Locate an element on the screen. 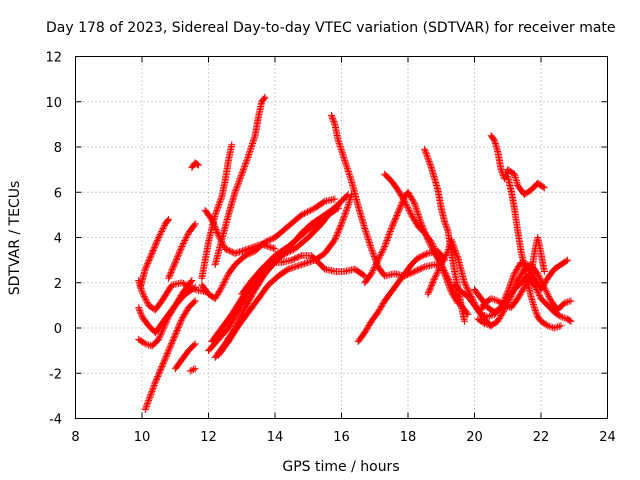 This screenshot has height=480, width=640. y-tick-labels: -4 -2 0 2 4 6 8 10 12 is located at coordinates (53, 239).